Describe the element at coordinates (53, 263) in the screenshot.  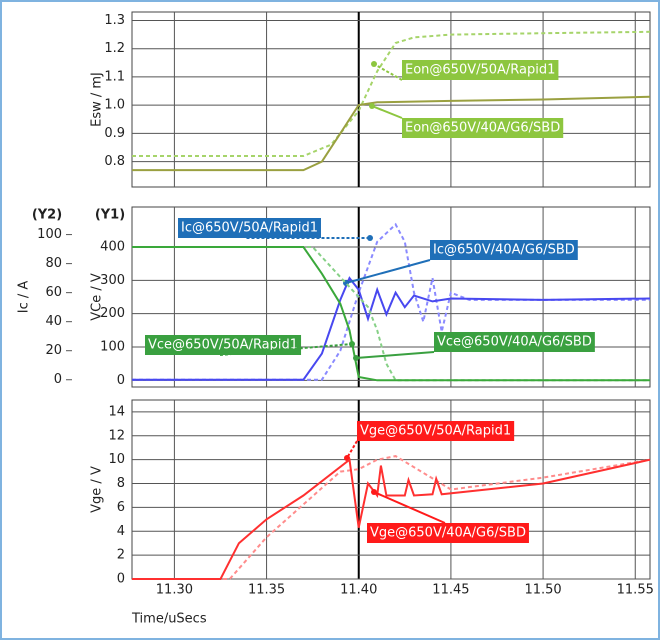
I see `y2-tick-label: 80` at that location.